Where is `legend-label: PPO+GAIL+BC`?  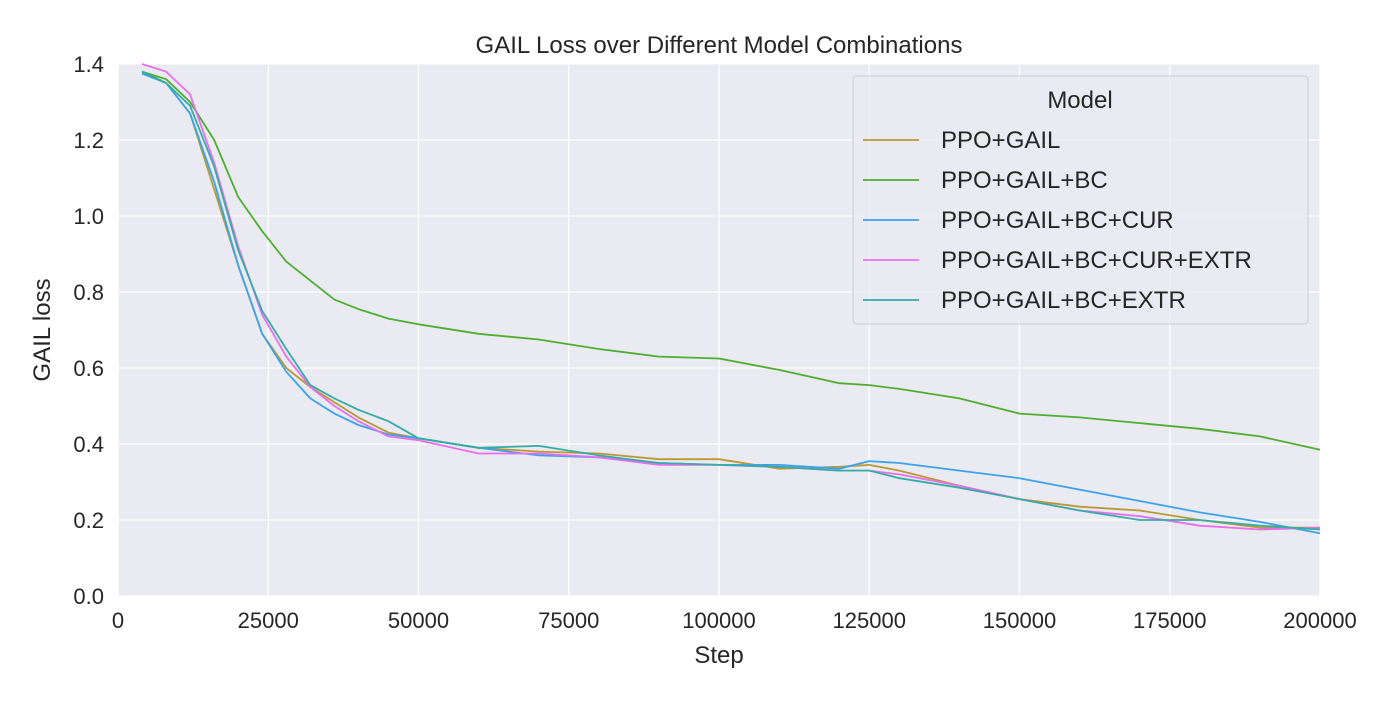 legend-label: PPO+GAIL+BC is located at coordinates (1024, 180).